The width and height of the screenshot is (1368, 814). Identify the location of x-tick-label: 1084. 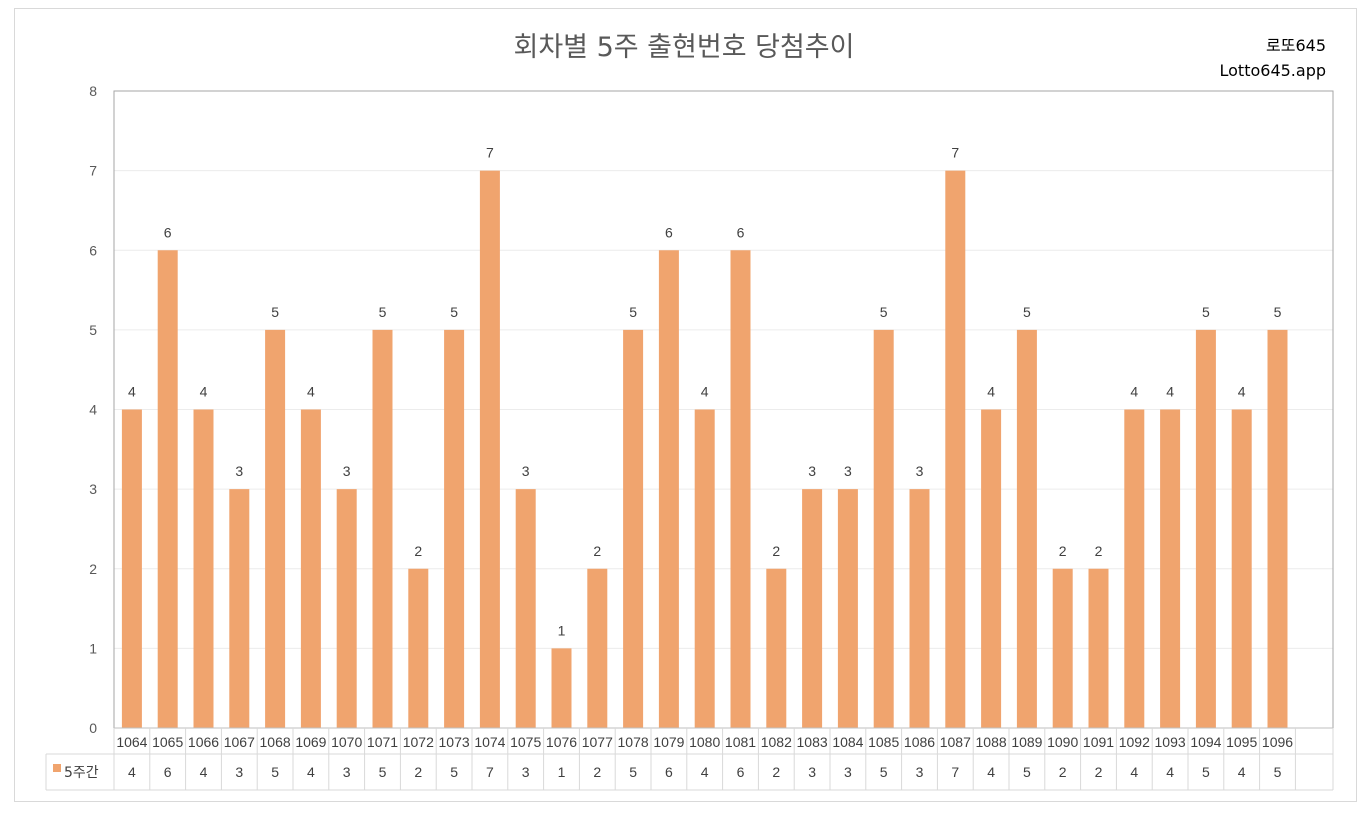
(847, 742).